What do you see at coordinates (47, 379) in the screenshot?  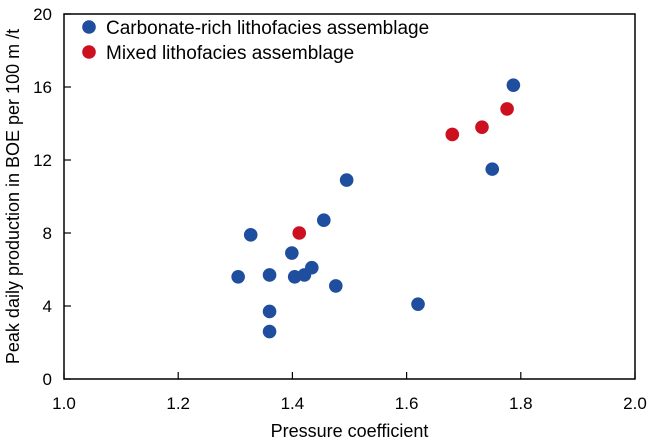 I see `y-tick-label: 0` at bounding box center [47, 379].